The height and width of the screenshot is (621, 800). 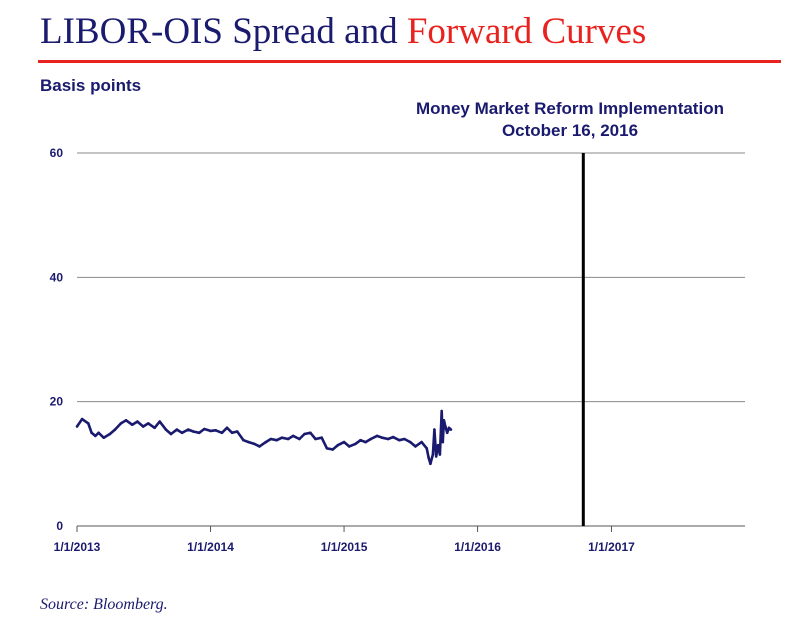 I want to click on source-note: Source: Bloomberg., so click(x=104, y=604).